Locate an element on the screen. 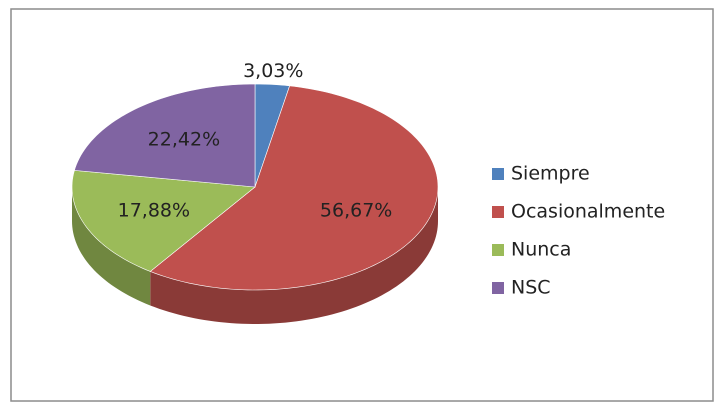  legend-label: Siempre is located at coordinates (550, 174).